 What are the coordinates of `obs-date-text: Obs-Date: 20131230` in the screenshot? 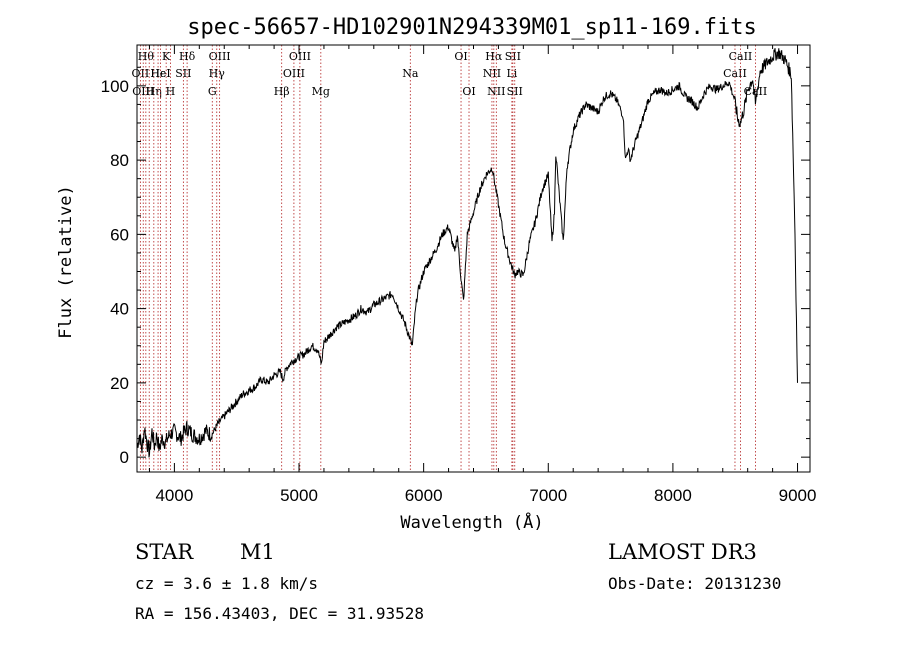 It's located at (695, 583).